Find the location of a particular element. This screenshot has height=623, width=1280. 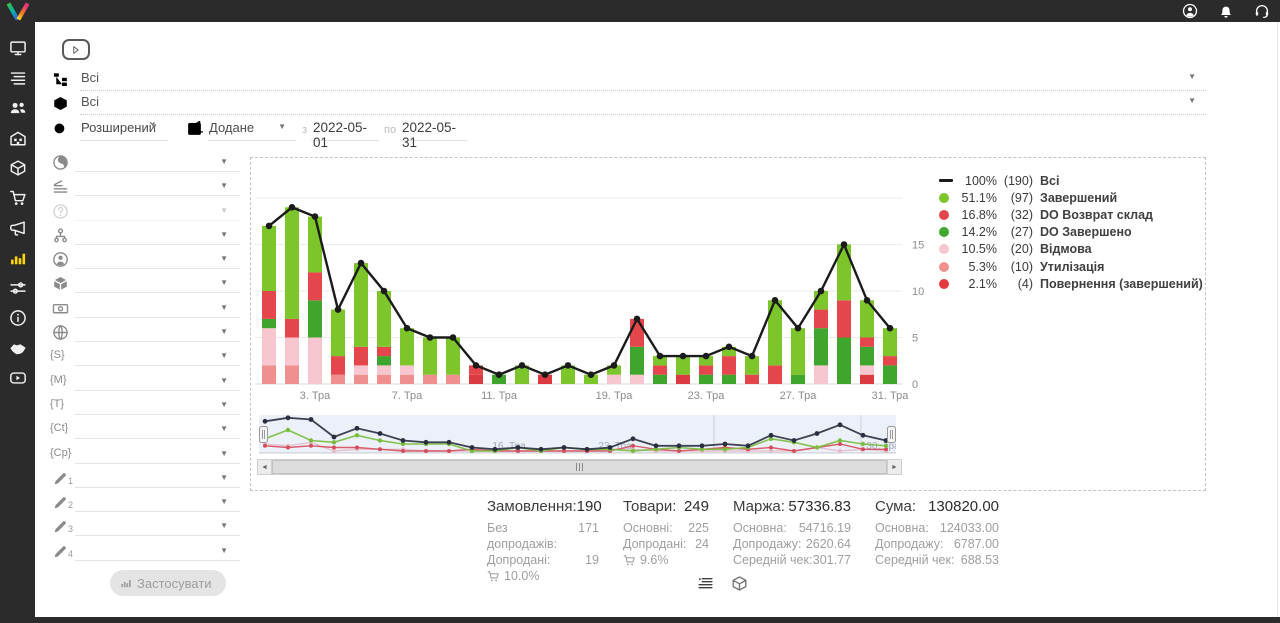

stat-title-value: 57336.83 is located at coordinates (819, 506).